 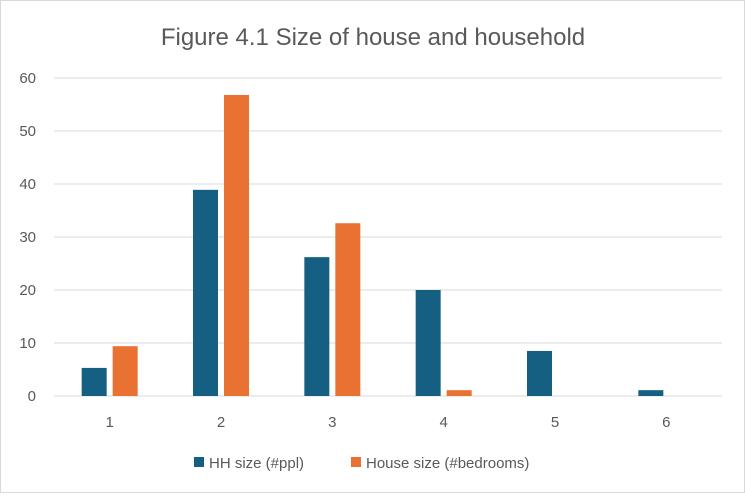 I want to click on legend-label: HH size (#ppl), so click(x=256, y=463).